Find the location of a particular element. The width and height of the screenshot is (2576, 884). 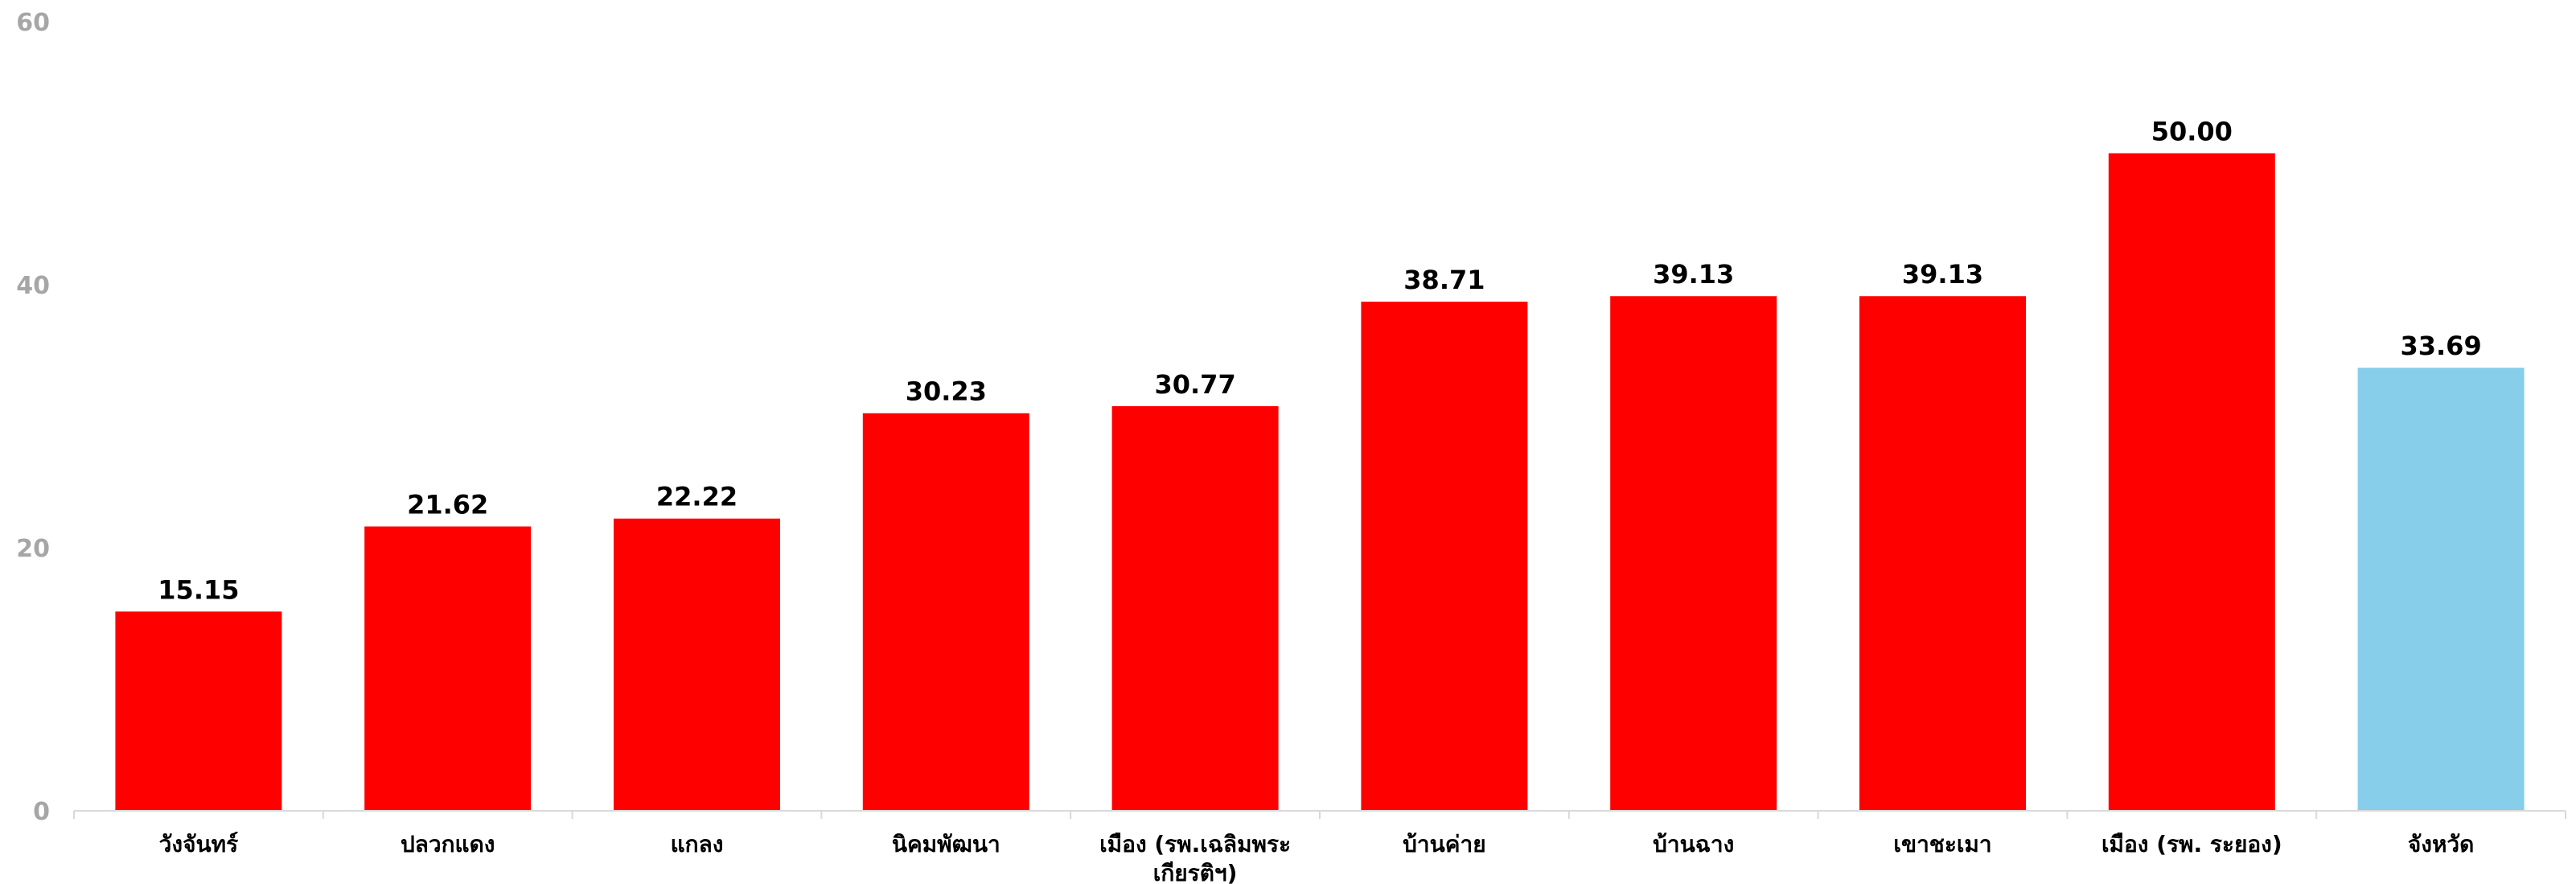

data-label: 15.15 is located at coordinates (198, 589).